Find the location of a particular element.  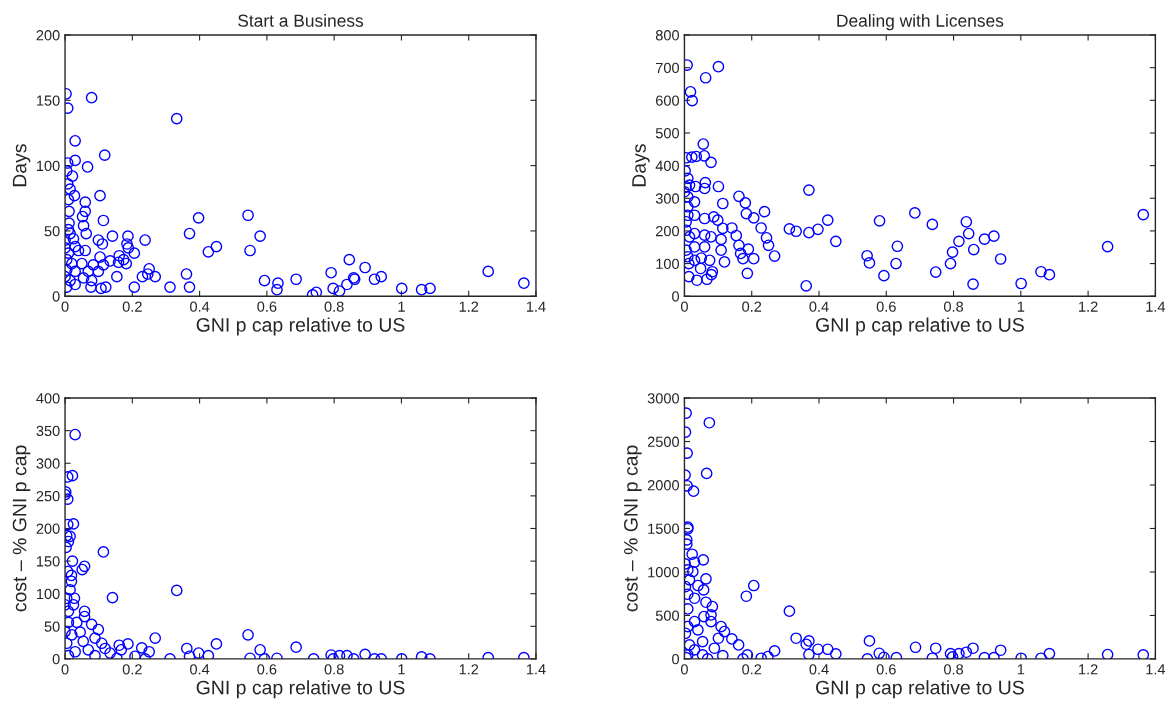

y-tick-label: 600 is located at coordinates (668, 100).